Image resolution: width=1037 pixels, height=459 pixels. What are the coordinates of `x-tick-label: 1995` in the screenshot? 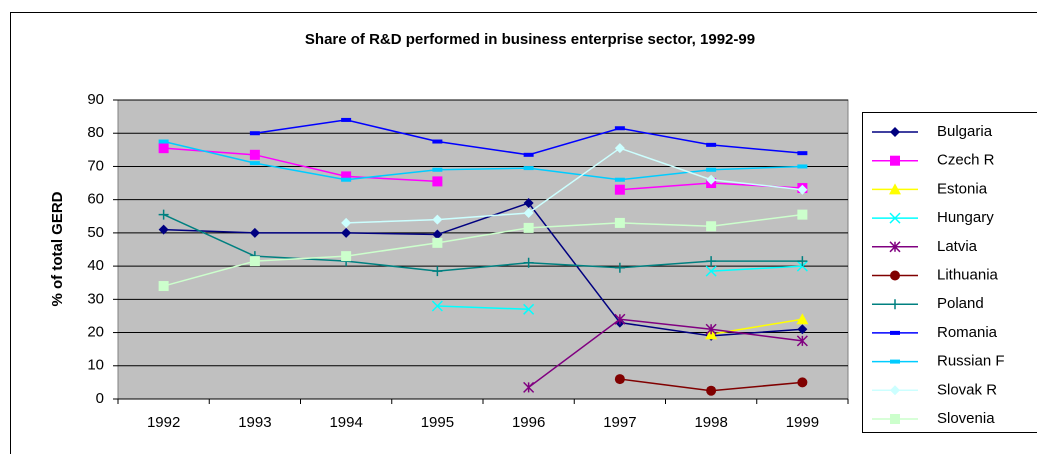 It's located at (437, 422).